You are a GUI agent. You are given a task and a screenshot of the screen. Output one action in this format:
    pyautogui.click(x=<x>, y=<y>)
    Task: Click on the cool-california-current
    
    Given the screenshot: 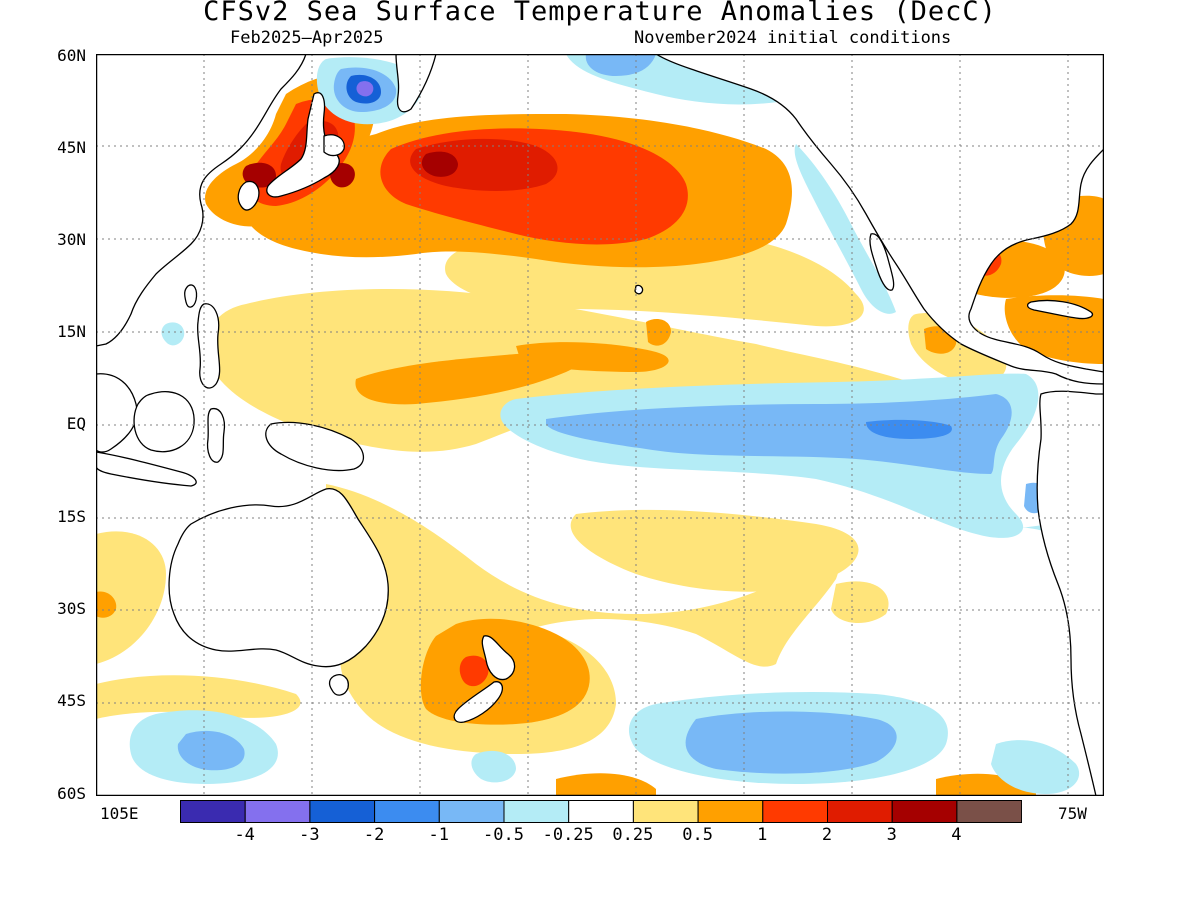 What is the action you would take?
    pyautogui.click(x=845, y=229)
    